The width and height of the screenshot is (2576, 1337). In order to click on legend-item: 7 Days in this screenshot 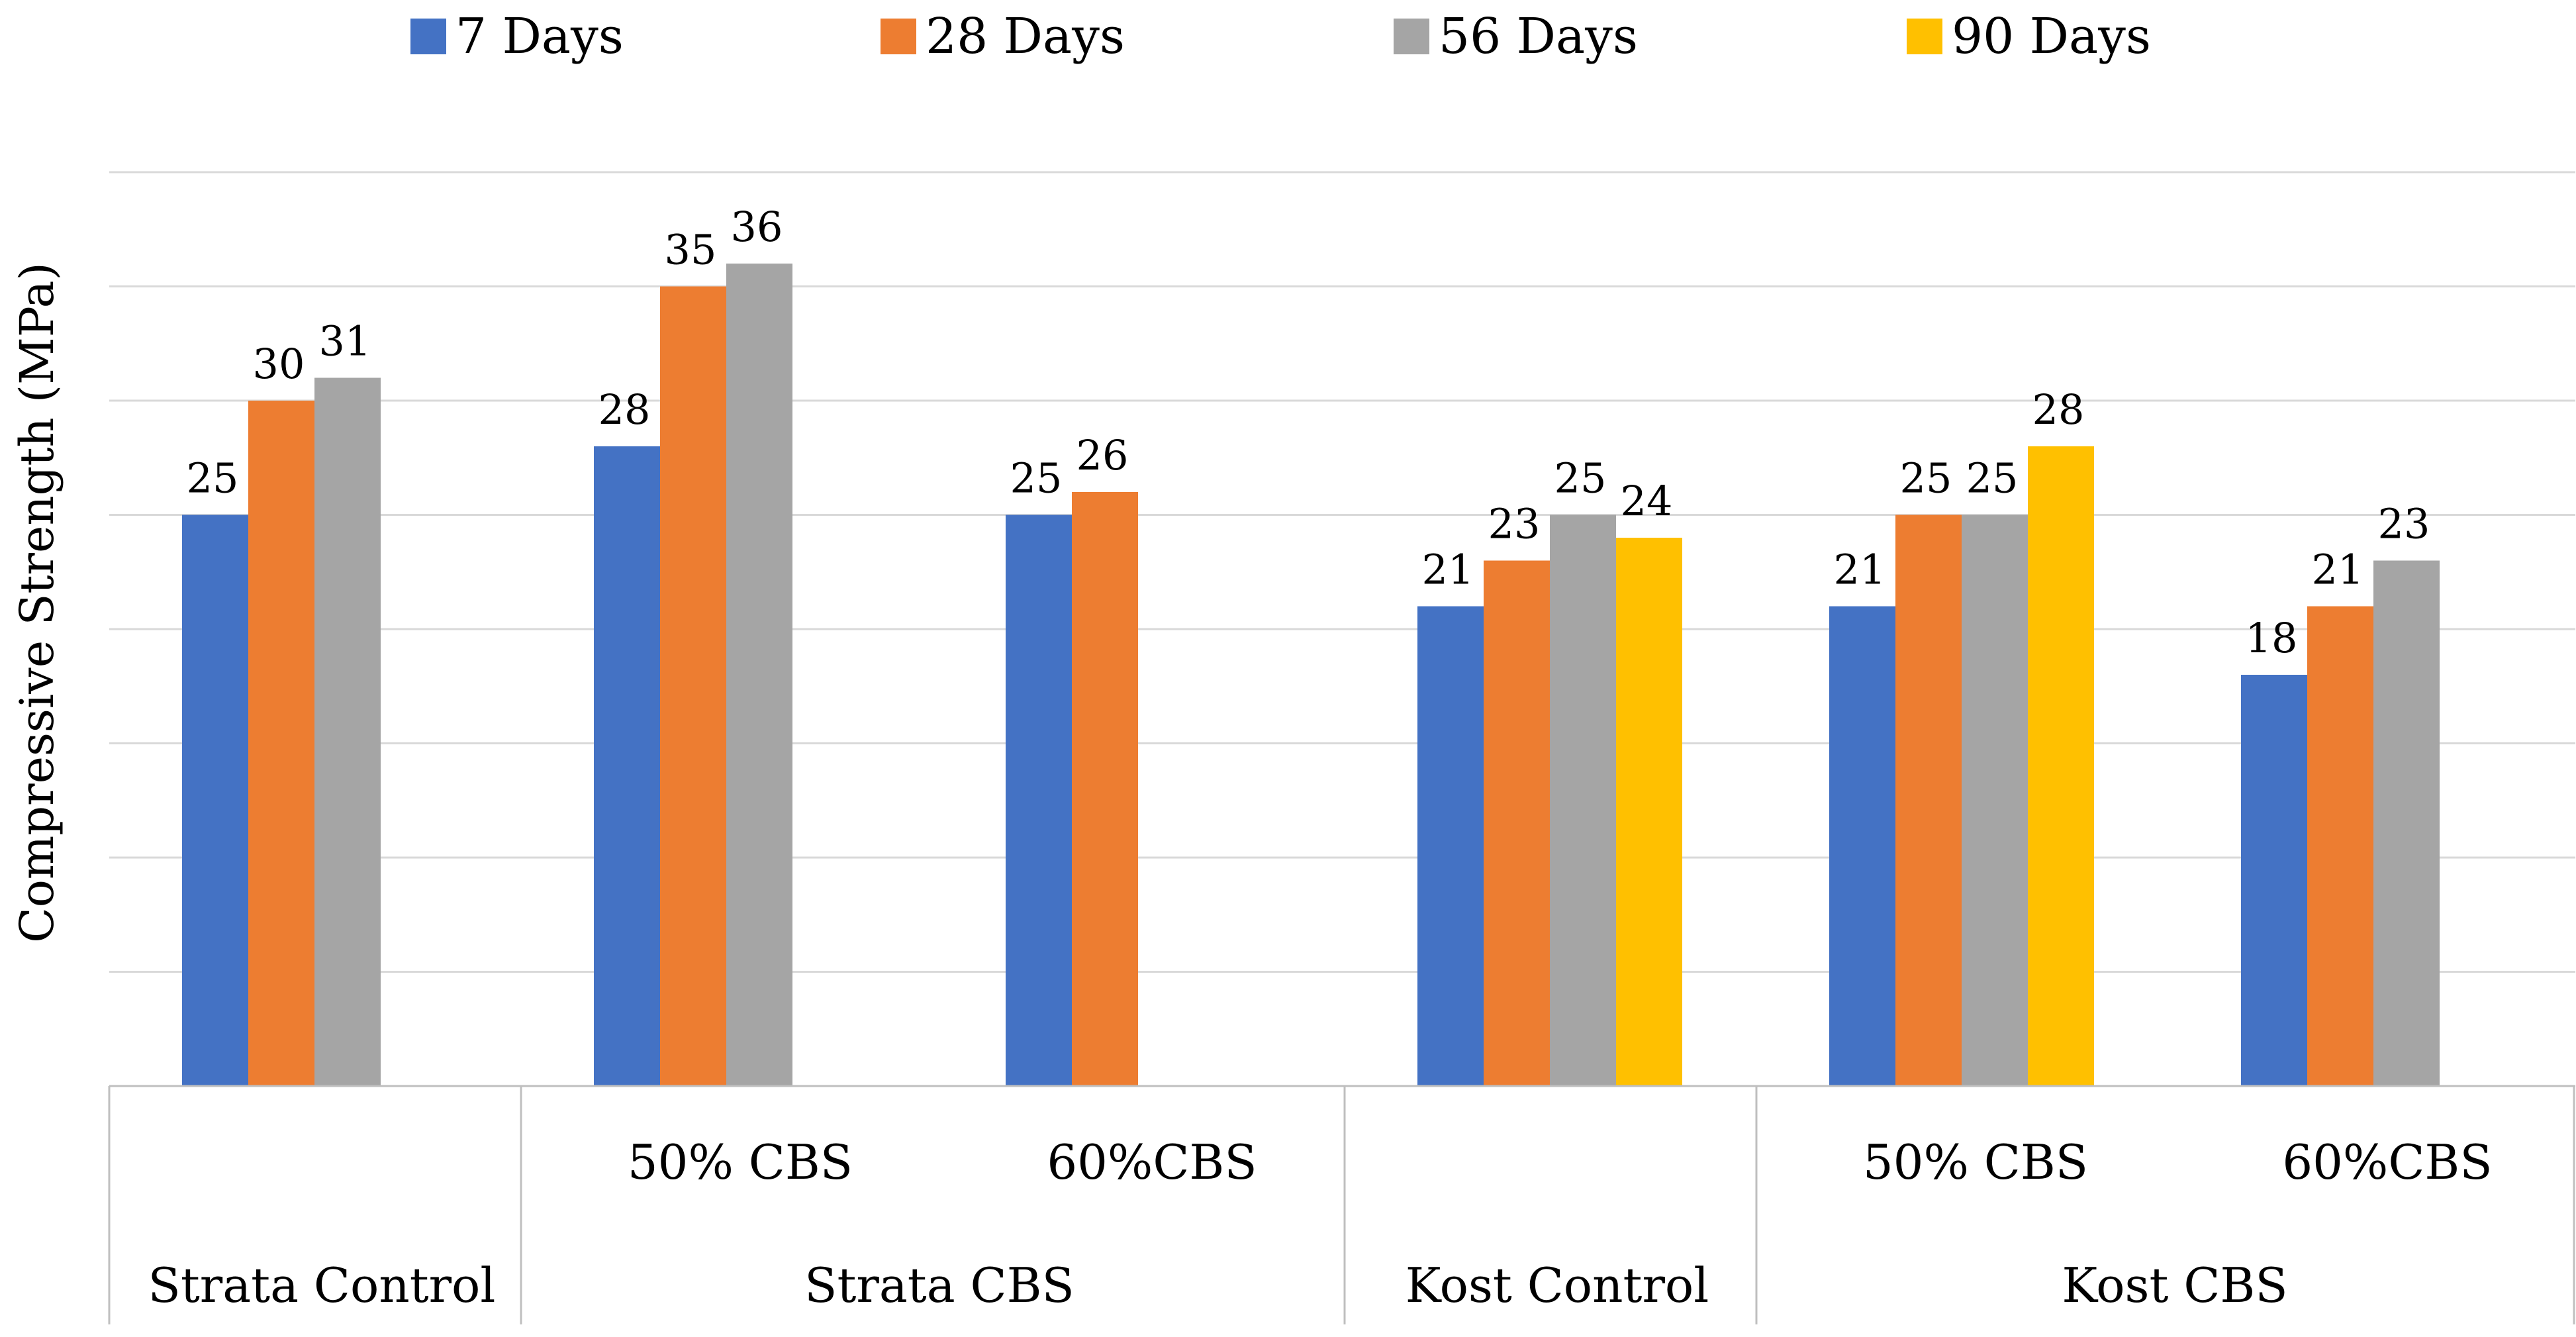, I will do `click(517, 36)`.